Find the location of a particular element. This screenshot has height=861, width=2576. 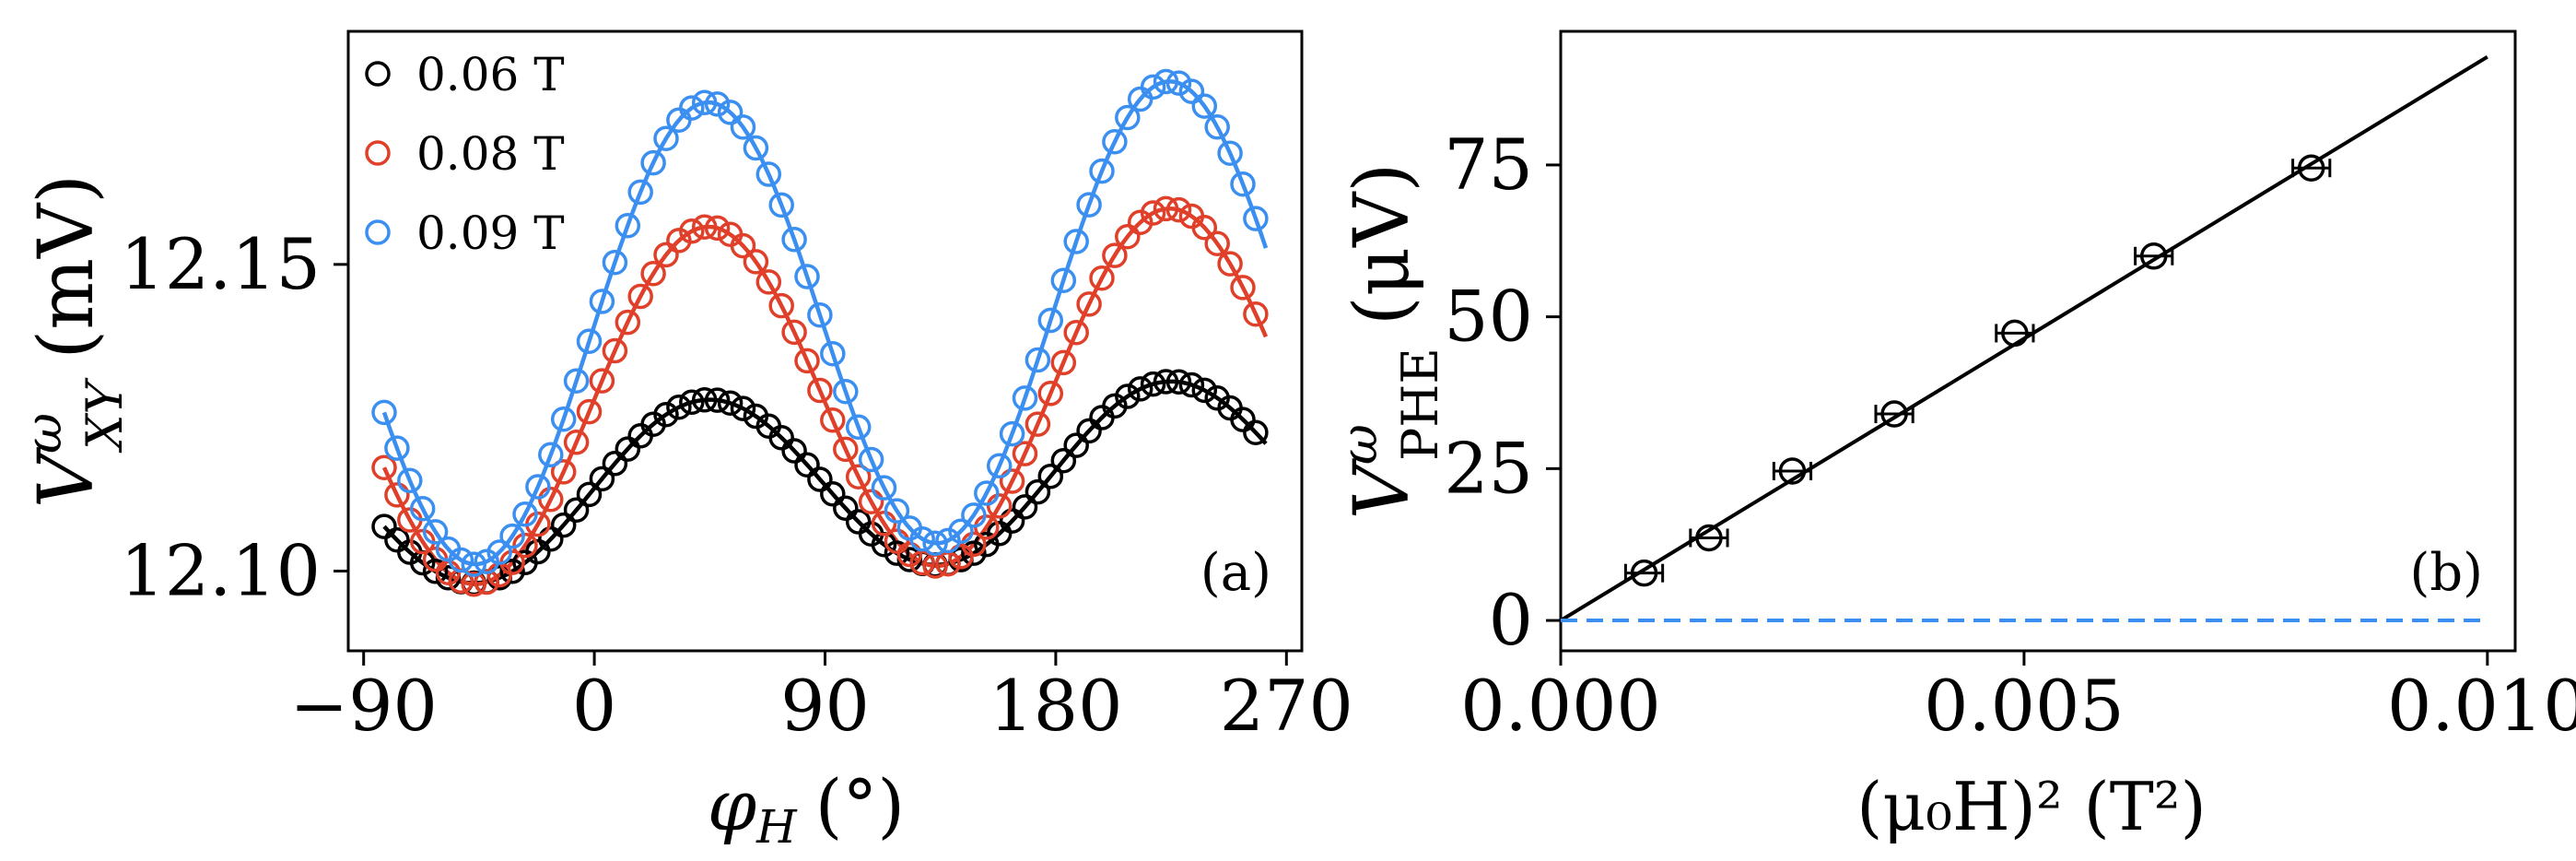

x-tick-label-b: 0.000 is located at coordinates (1560, 706).